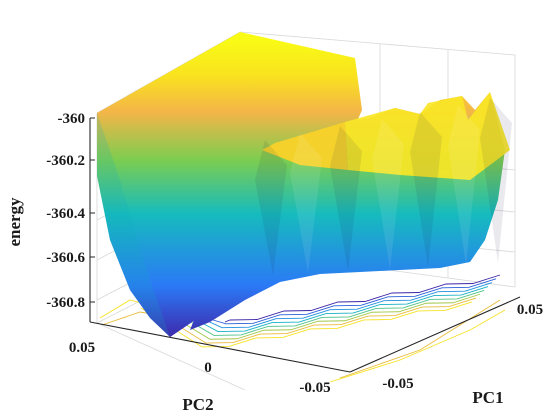 The height and width of the screenshot is (420, 560). What do you see at coordinates (200, 368) in the screenshot?
I see `y-tick-labels: 0.05 0 -0.05` at bounding box center [200, 368].